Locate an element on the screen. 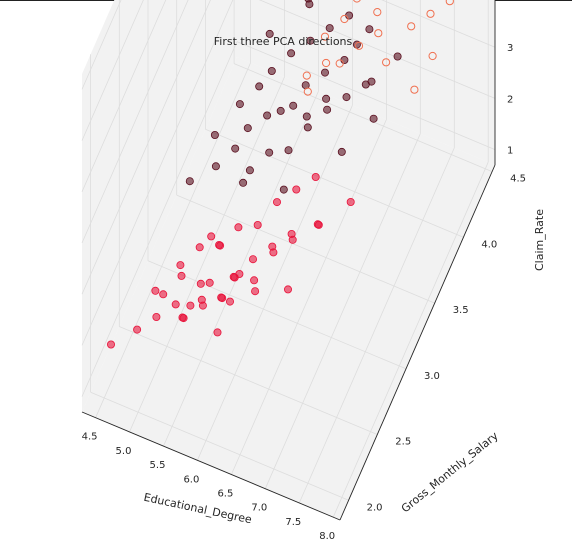 The height and width of the screenshot is (558, 572). y-axis-label: Gross_Monthly_Salary is located at coordinates (450, 472).